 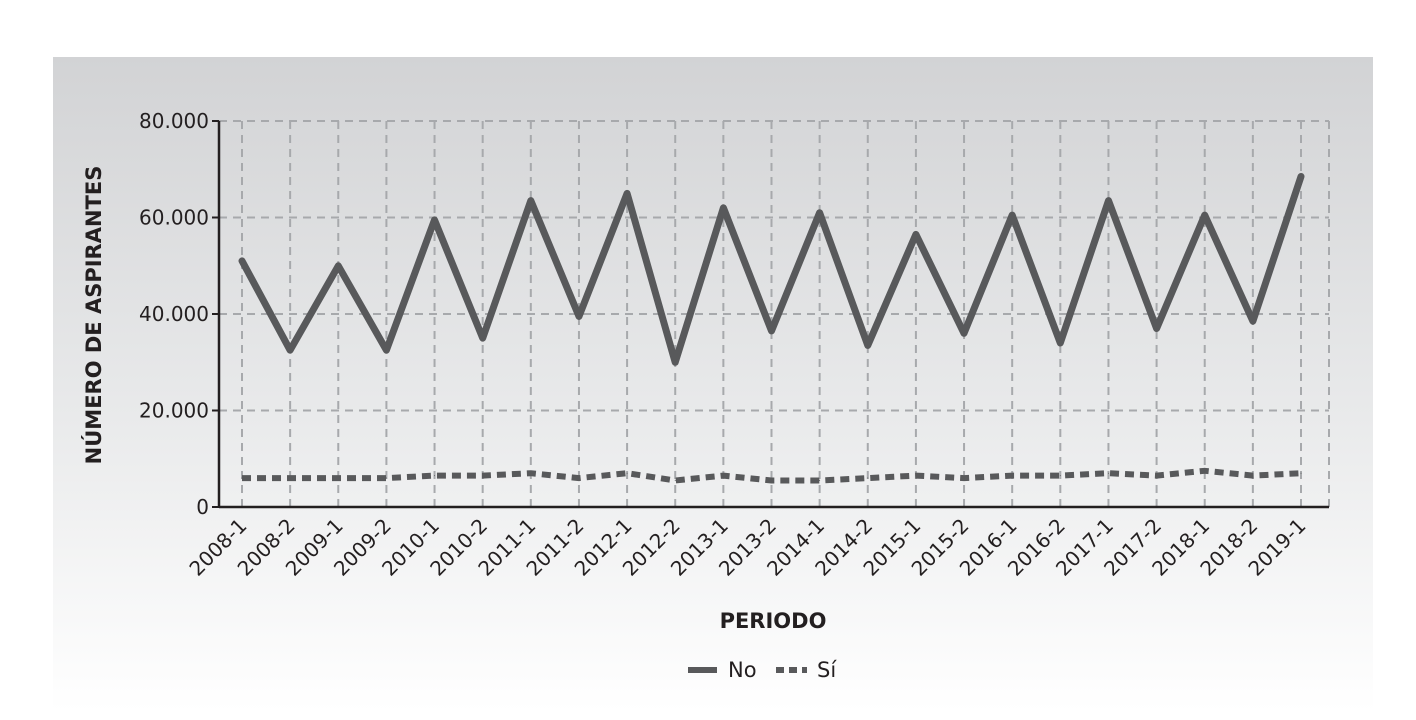 What do you see at coordinates (827, 670) in the screenshot?
I see `legend-label-si: Sí` at bounding box center [827, 670].